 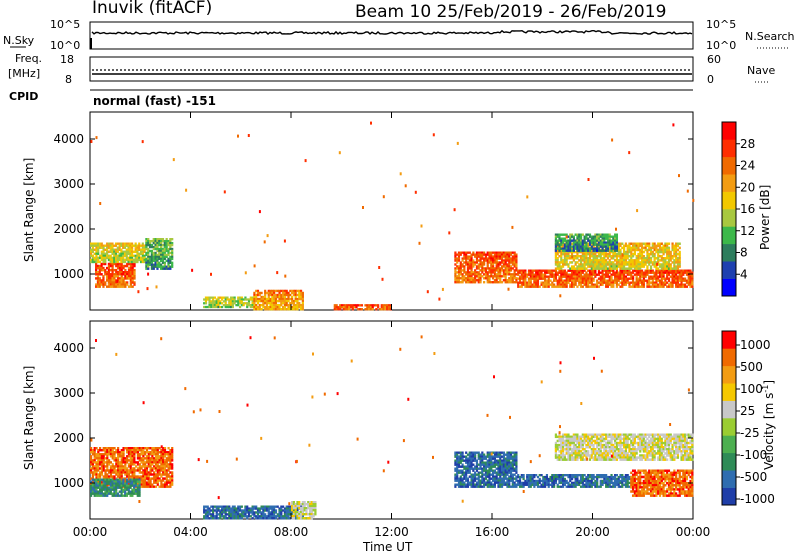 What do you see at coordinates (152, 9) in the screenshot?
I see `station-title: Inuvik (fitACF)` at bounding box center [152, 9].